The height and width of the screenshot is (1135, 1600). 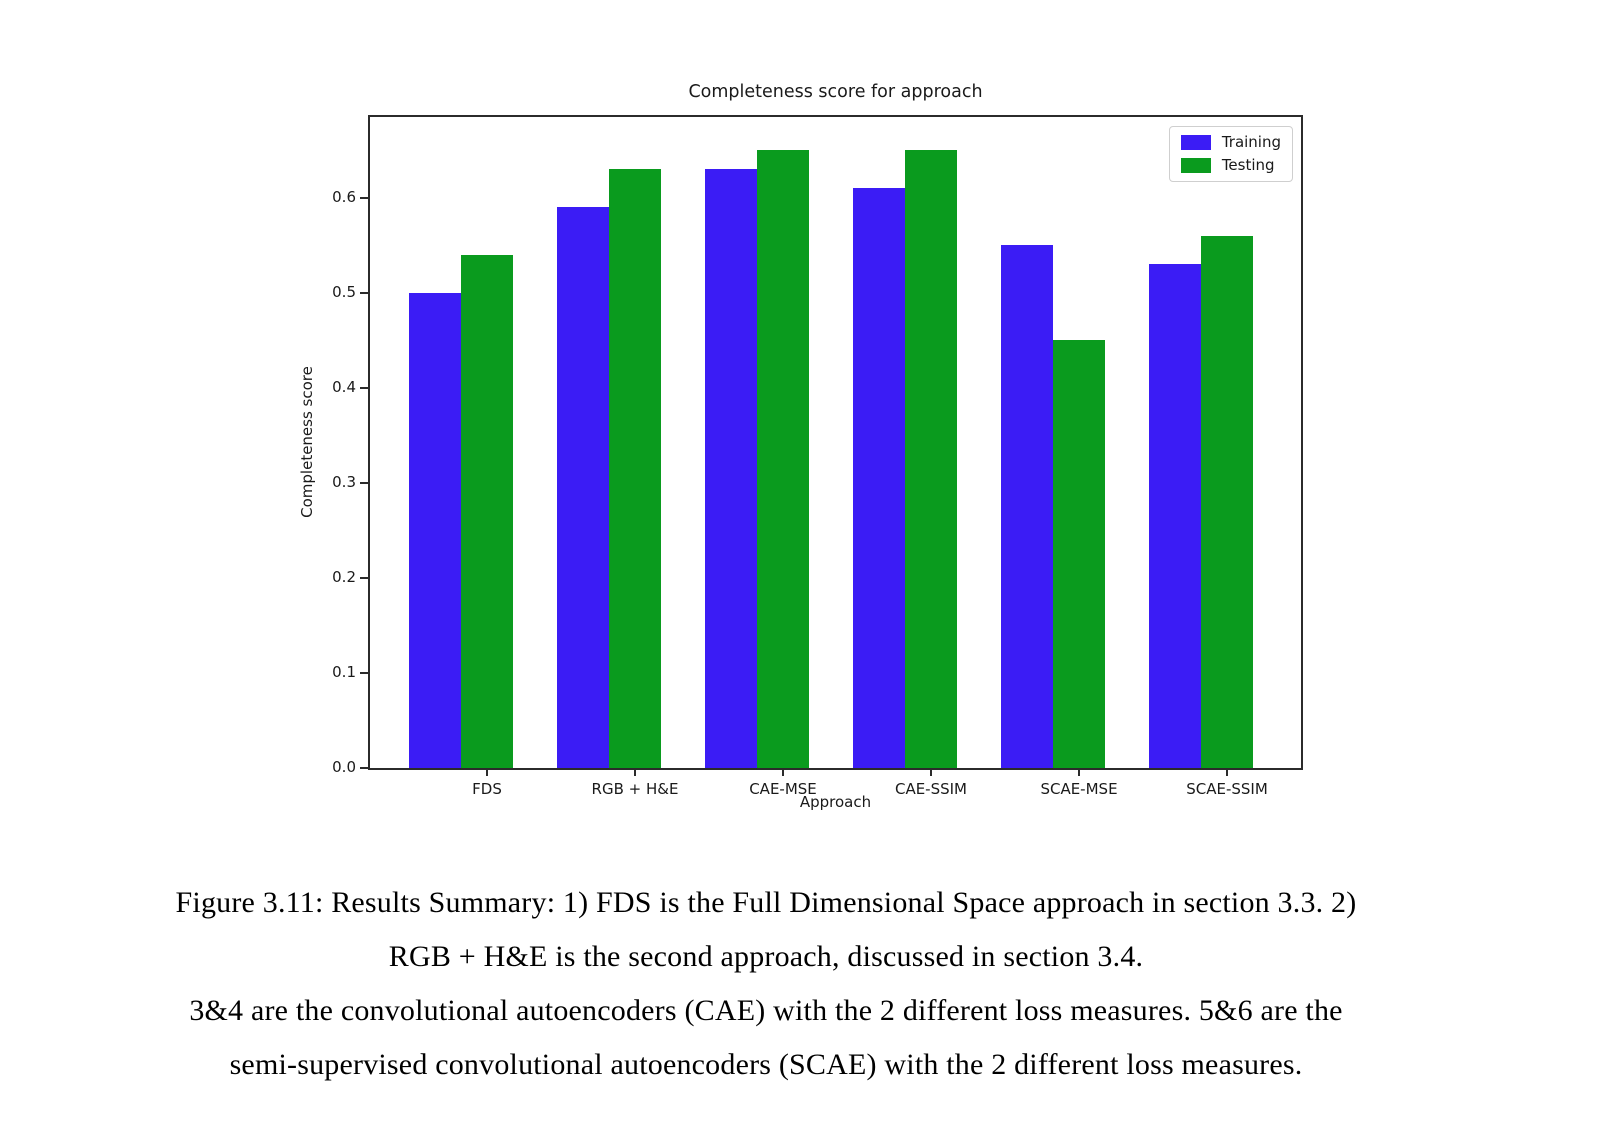 What do you see at coordinates (583, 487) in the screenshot?
I see `bar-training-rgb-h-e` at bounding box center [583, 487].